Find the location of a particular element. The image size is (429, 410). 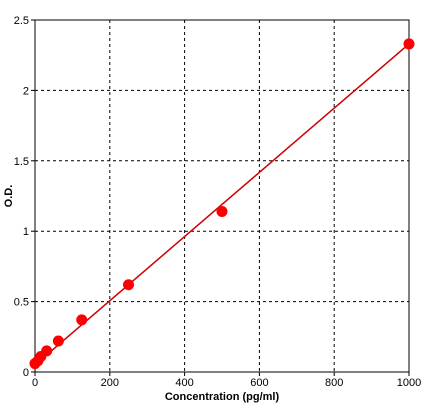

y-tick-label: 2.5 is located at coordinates (21, 21).